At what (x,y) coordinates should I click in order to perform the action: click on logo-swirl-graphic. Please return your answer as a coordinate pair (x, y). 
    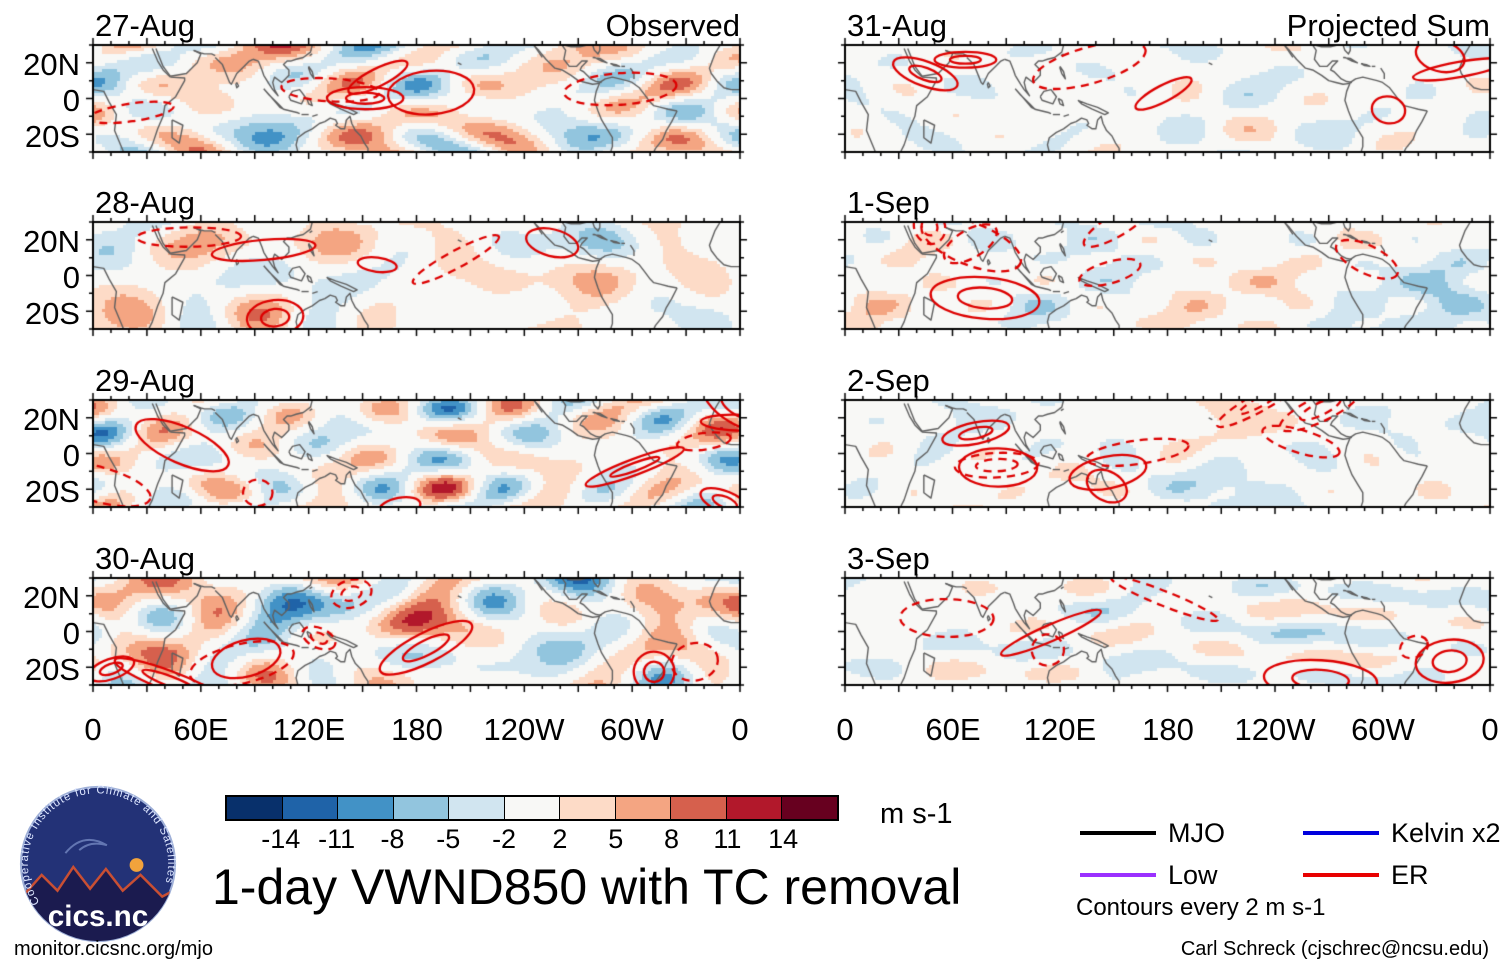
    Looking at the image, I should click on (86, 846).